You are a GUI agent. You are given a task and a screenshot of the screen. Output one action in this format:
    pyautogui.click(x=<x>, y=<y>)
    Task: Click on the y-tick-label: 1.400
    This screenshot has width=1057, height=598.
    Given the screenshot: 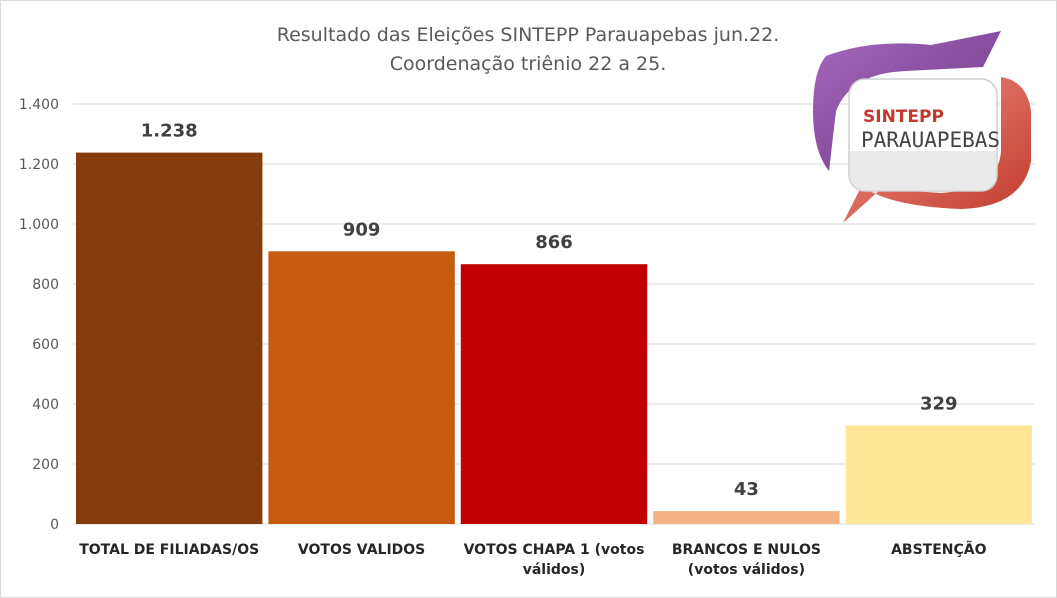 What is the action you would take?
    pyautogui.click(x=39, y=105)
    